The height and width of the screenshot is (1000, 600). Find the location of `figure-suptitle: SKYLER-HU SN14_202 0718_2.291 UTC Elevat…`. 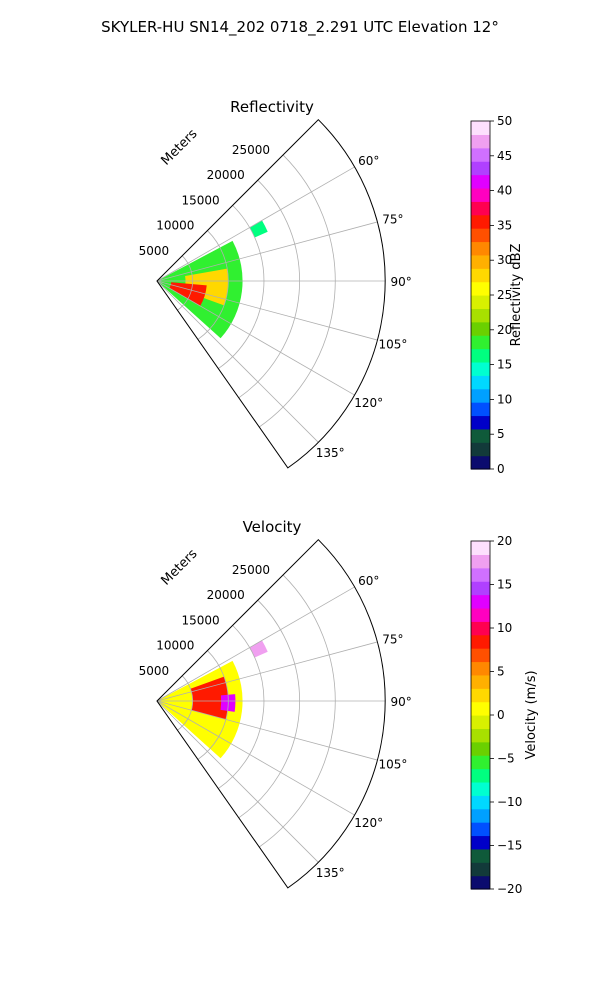

figure-suptitle: SKYLER-HU SN14_202 0718_2.291 UTC Elevat… is located at coordinates (300, 27).